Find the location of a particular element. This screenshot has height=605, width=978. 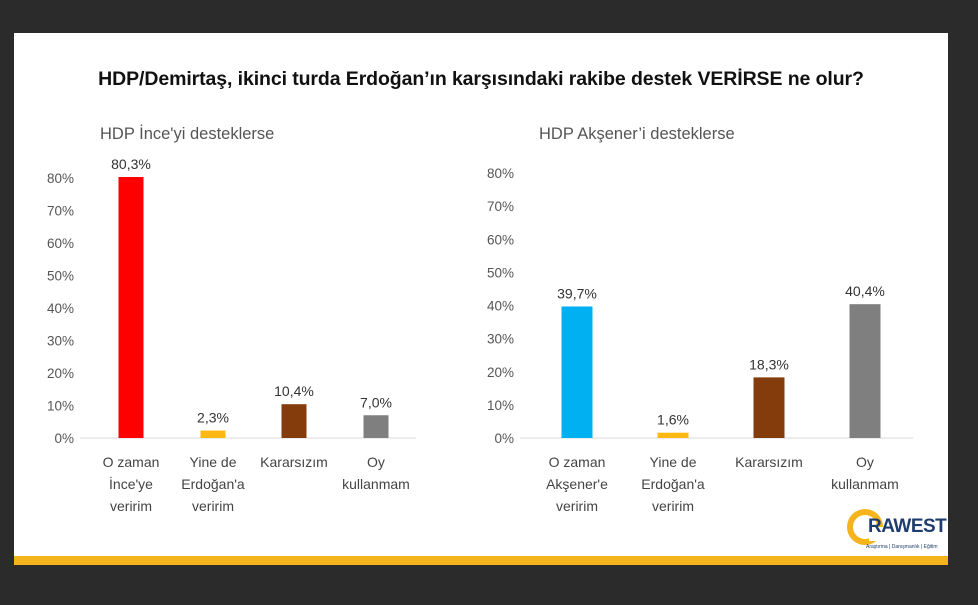

left-bar-value-label: 7,0% is located at coordinates (376, 402).